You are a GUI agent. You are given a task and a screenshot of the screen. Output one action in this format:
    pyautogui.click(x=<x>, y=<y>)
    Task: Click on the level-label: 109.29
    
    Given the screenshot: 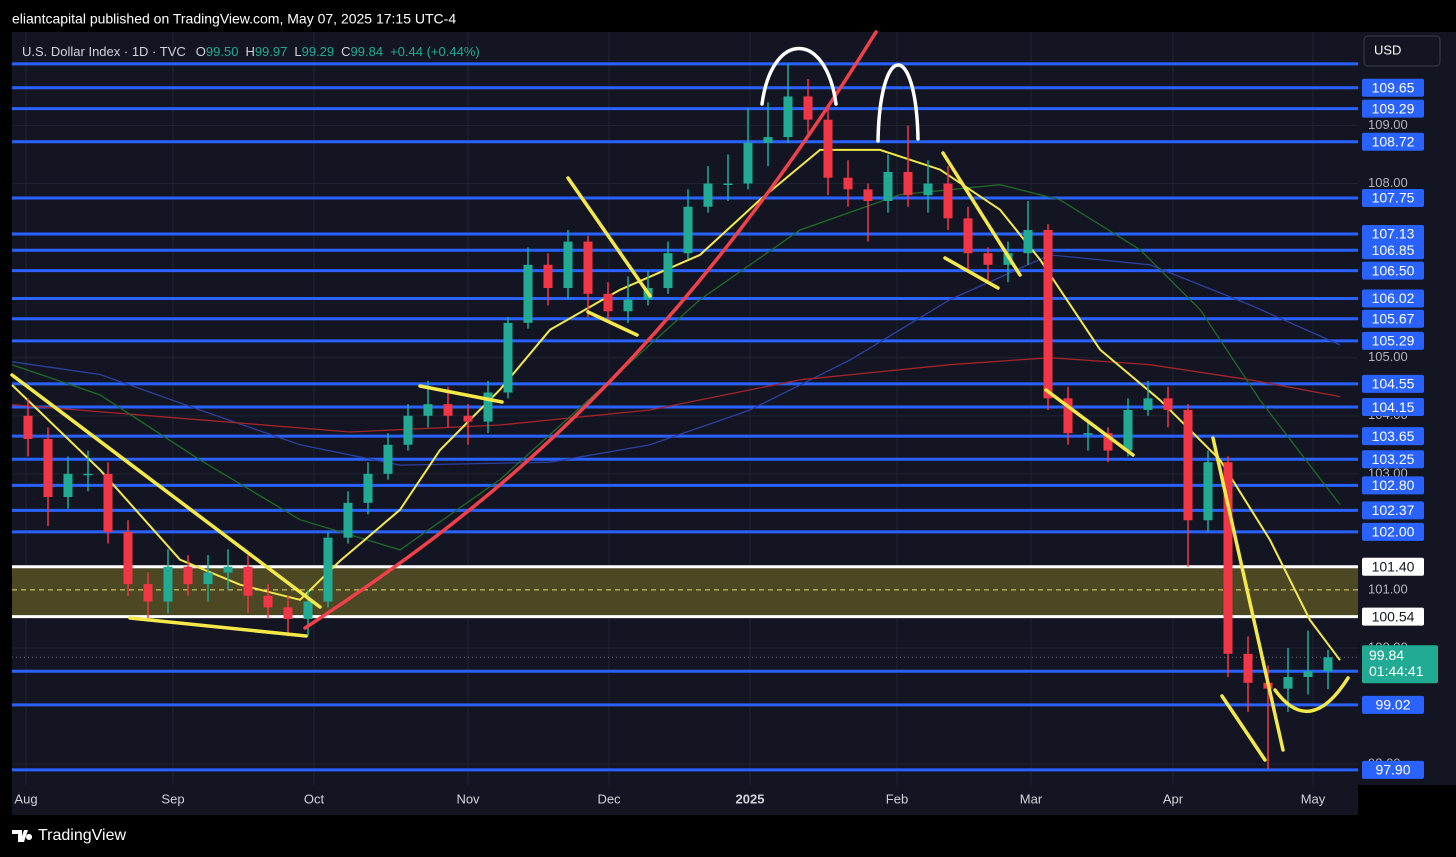 What is the action you would take?
    pyautogui.click(x=1393, y=108)
    